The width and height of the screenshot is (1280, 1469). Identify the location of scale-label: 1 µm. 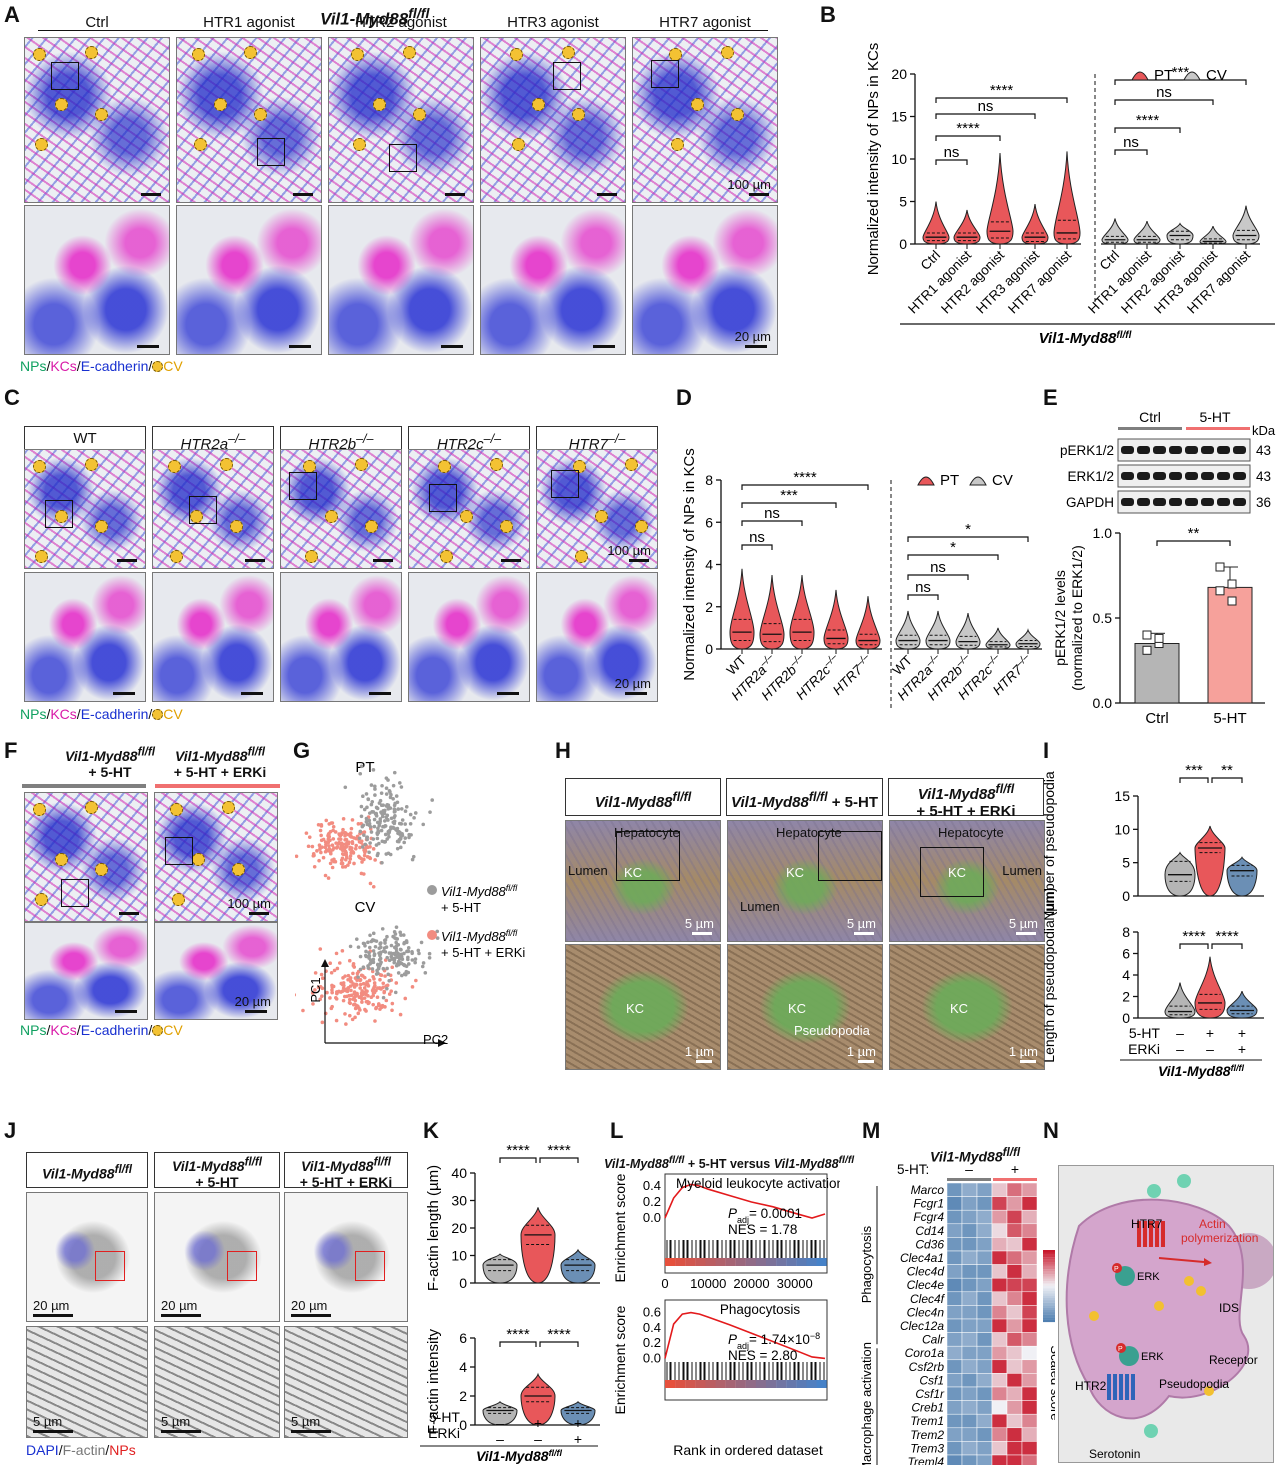
(1023, 1051).